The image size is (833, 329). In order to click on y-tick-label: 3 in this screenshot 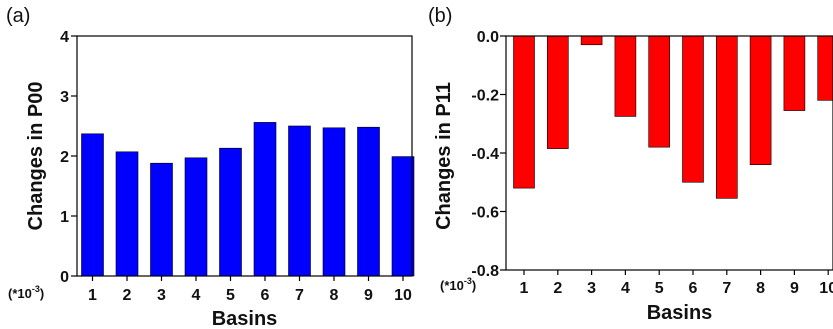, I will do `click(64, 97)`.